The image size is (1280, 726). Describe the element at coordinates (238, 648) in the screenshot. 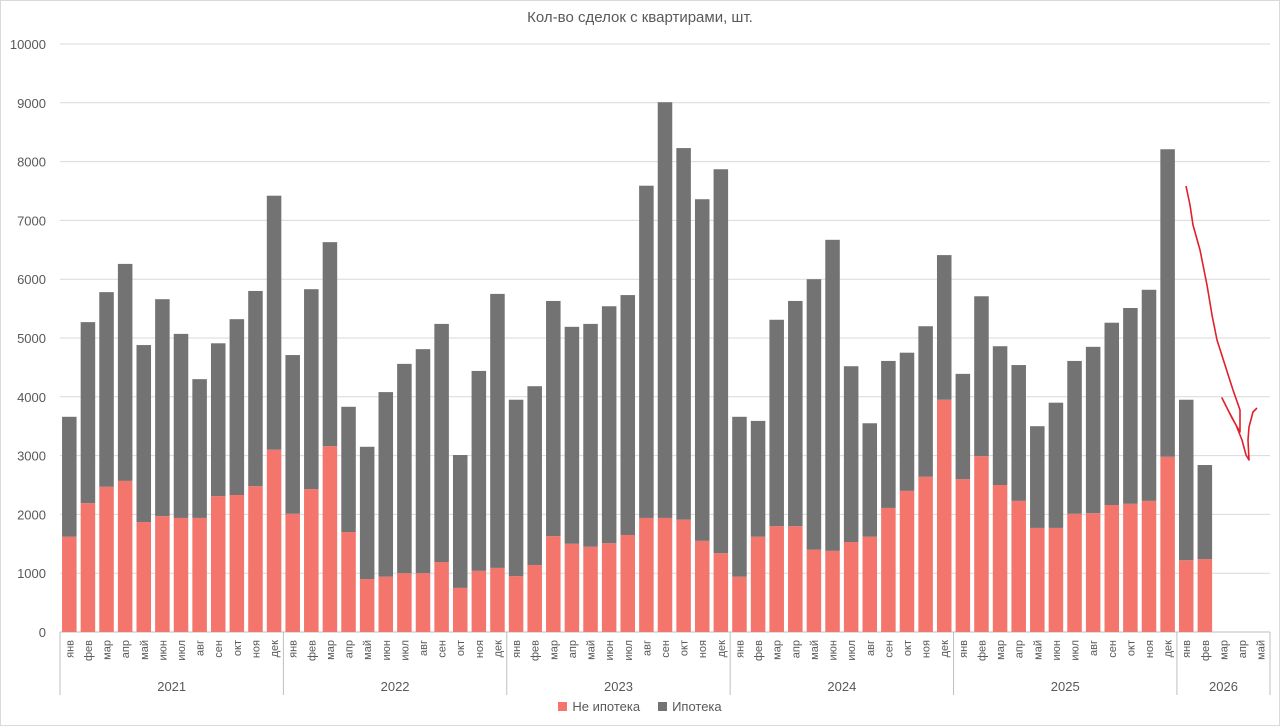

I see `x-tick-label: окт` at that location.